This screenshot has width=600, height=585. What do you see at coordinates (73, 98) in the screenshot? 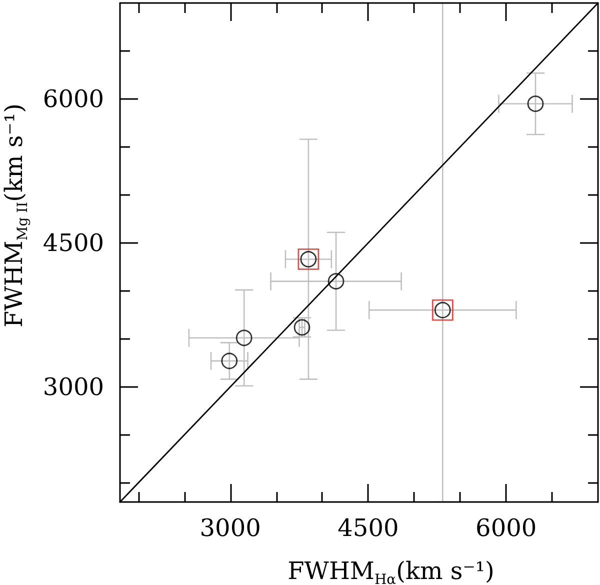
I see `y-tick-label: 6000` at bounding box center [73, 98].